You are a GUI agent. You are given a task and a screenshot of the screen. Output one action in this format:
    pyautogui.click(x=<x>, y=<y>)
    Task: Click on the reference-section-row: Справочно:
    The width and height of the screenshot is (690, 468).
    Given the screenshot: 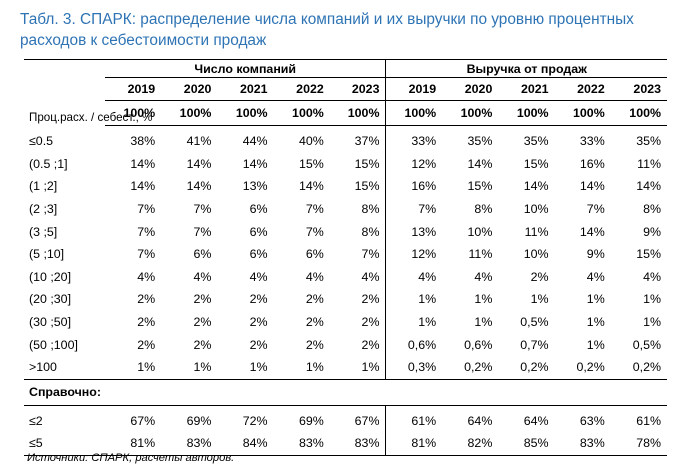 What is the action you would take?
    pyautogui.click(x=345, y=392)
    